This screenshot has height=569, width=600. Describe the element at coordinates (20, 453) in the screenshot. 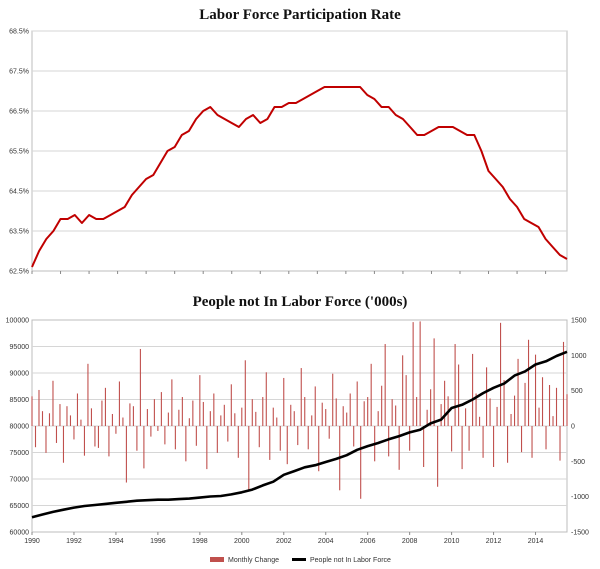

I see `y-left-tick-label: 75000` at that location.